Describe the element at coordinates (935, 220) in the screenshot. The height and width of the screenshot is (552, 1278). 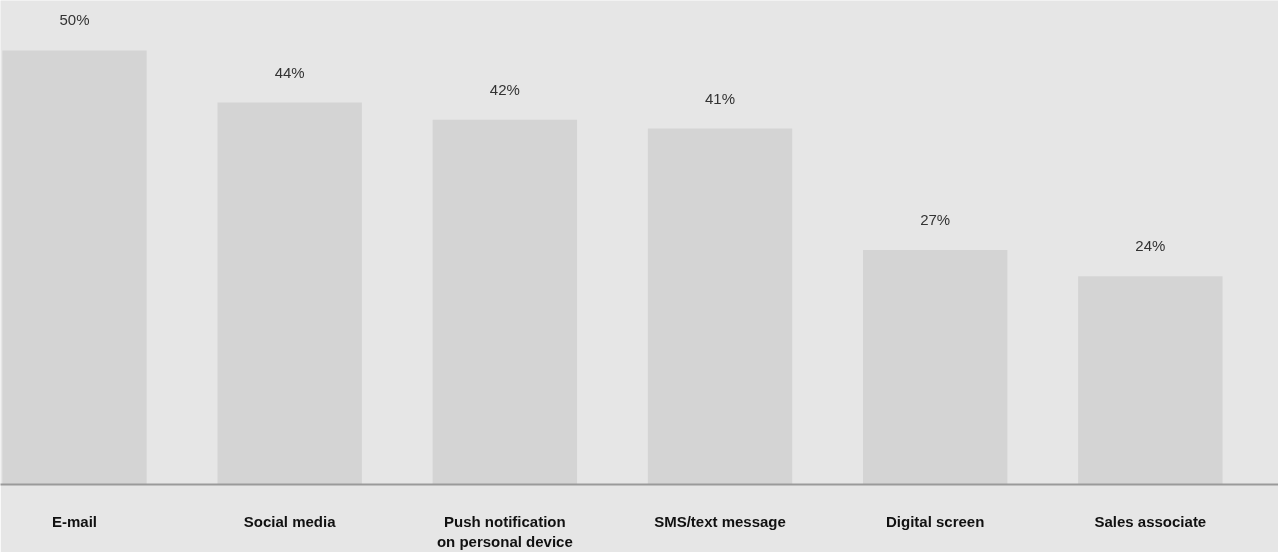
I see `data-label: 27%` at that location.